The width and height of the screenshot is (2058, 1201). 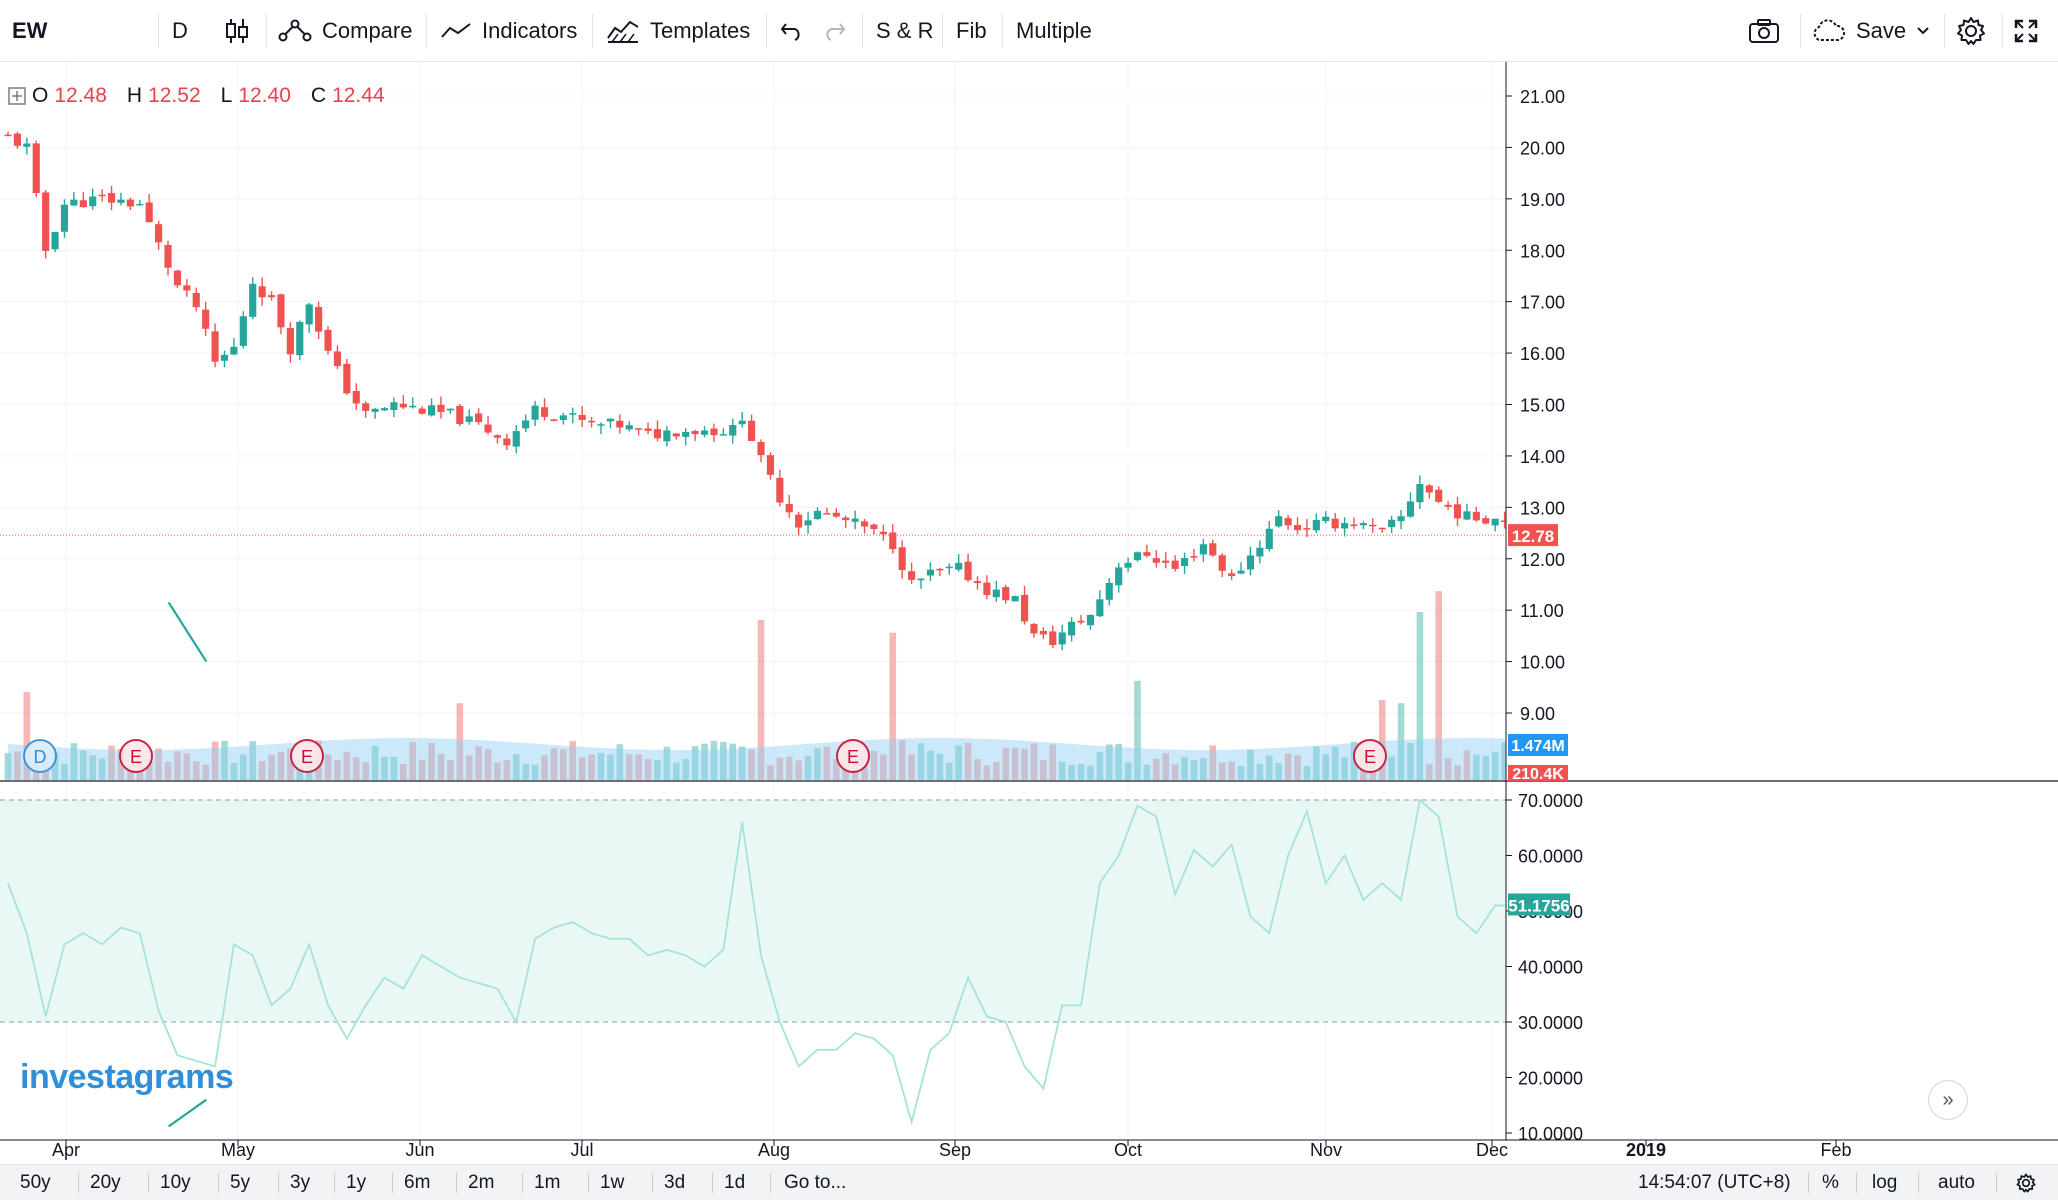 I want to click on redo-icon, so click(x=836, y=32).